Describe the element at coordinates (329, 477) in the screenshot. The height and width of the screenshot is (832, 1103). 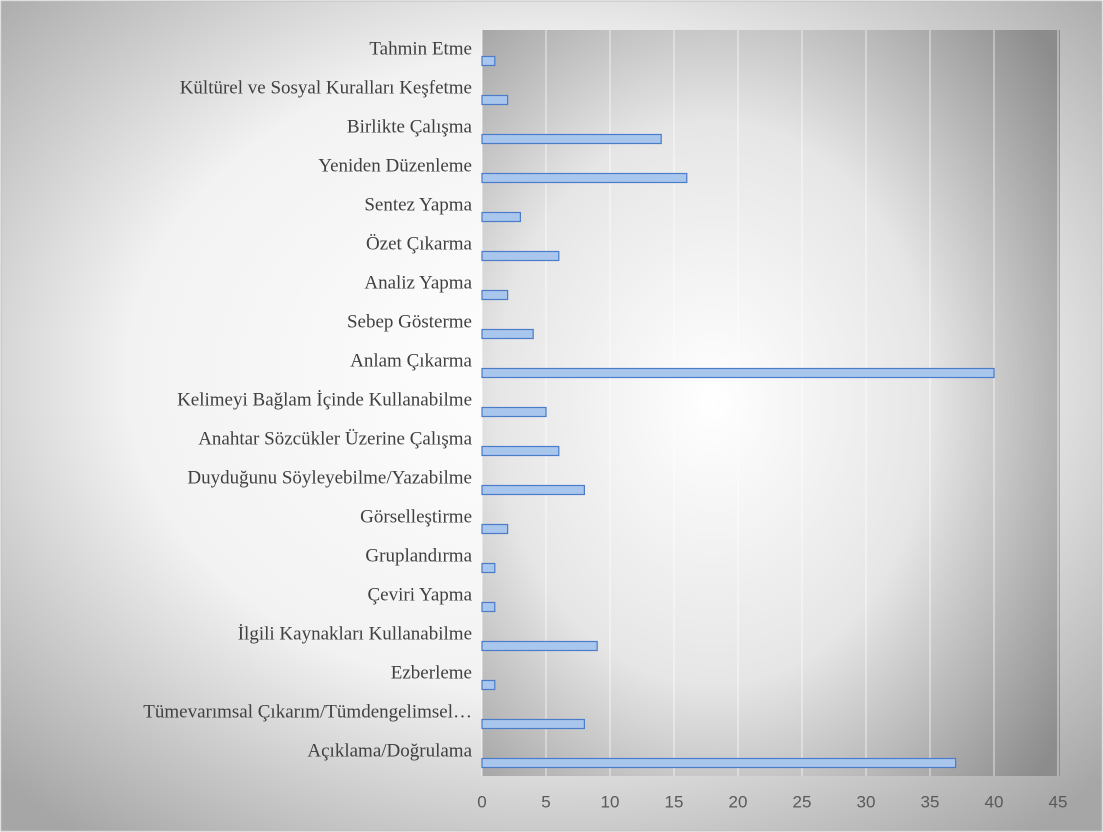
I see `y-tick-label: Duyduğunu Söyleyebilme/Yazabilme` at that location.